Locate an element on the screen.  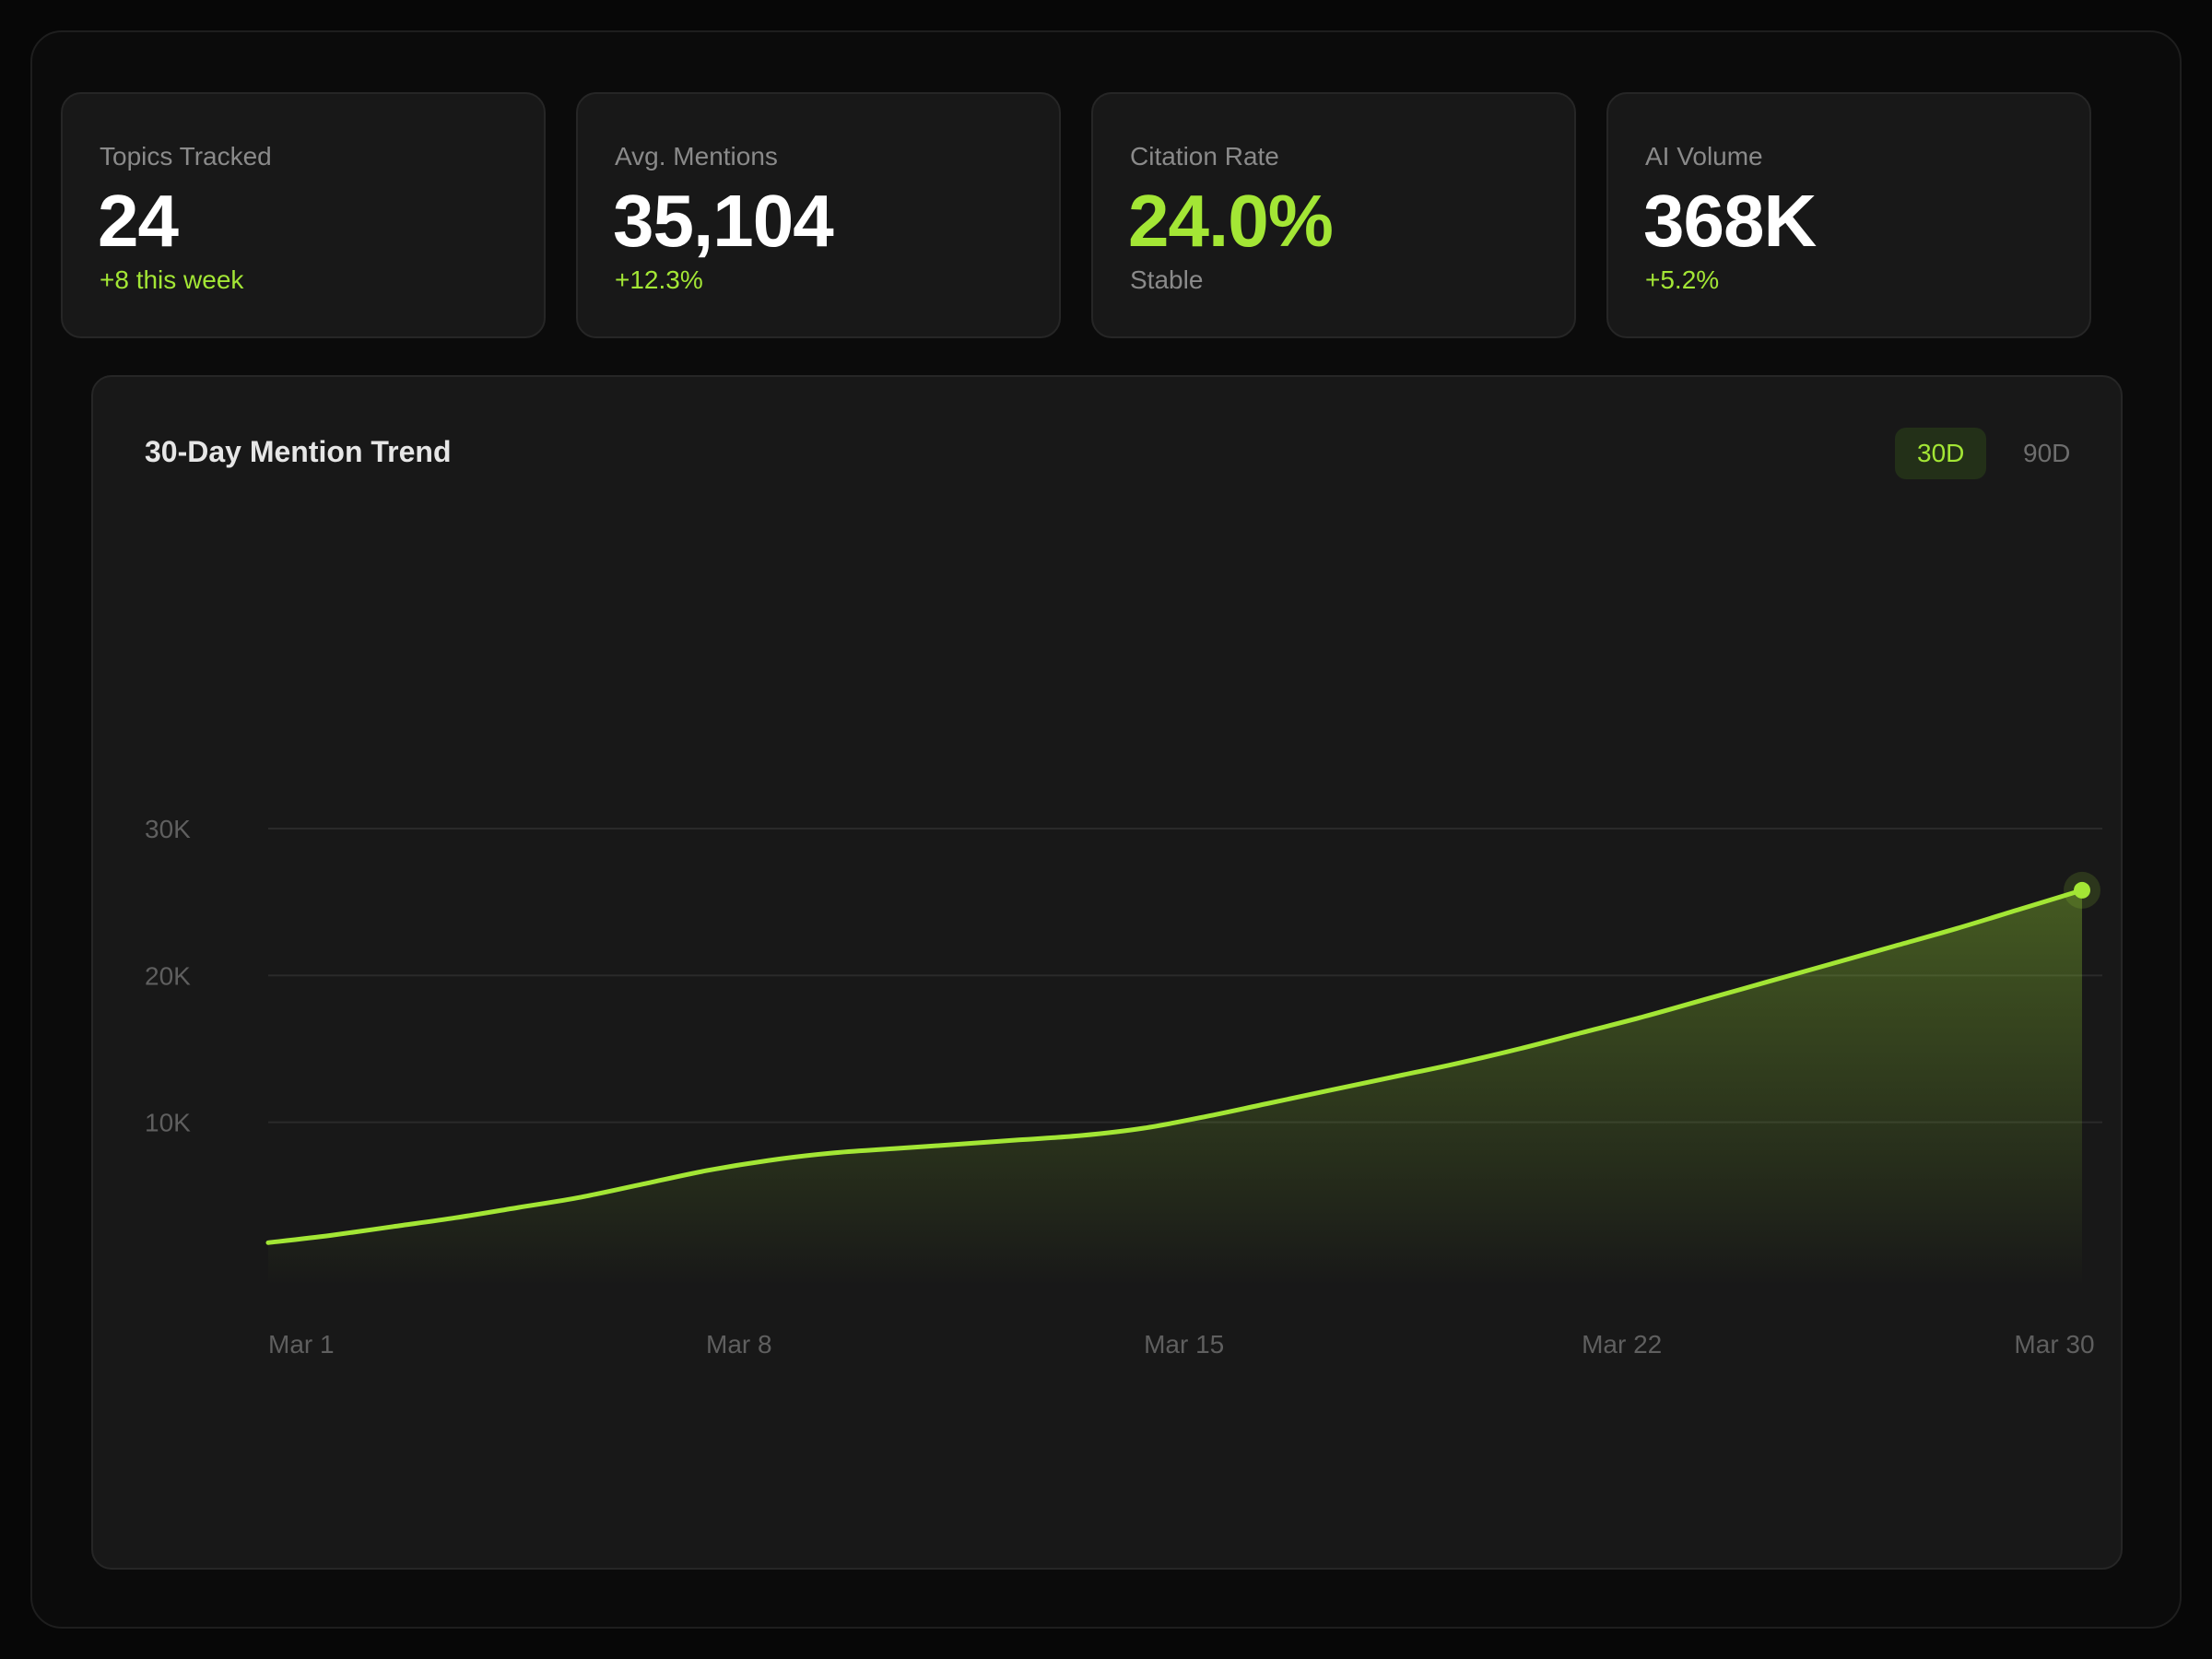
stat-label: AI Volume is located at coordinates (1704, 156).